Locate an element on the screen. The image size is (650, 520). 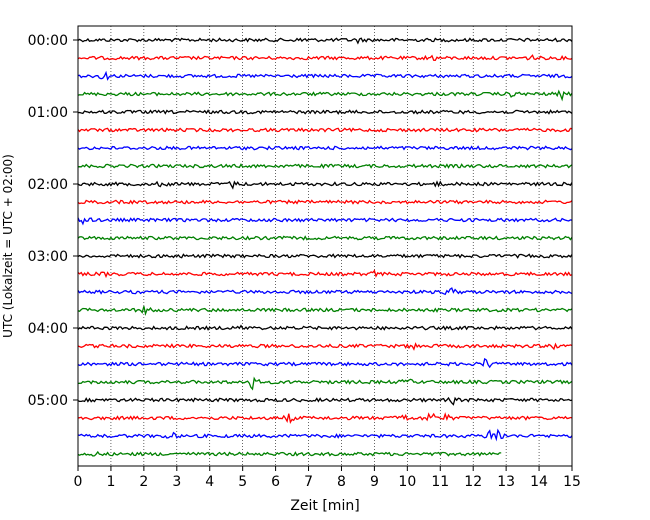
x-tick-label: 8 is located at coordinates (341, 482).